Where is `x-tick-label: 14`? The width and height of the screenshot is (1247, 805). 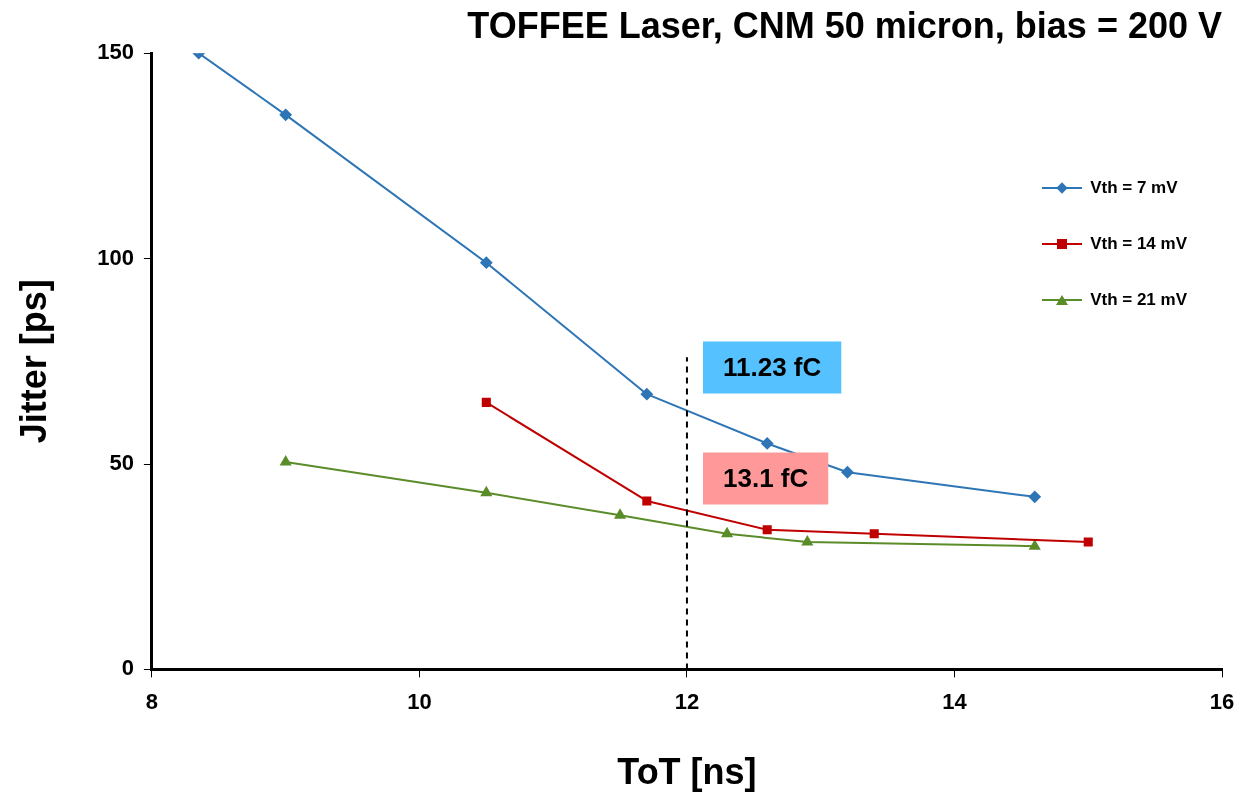
x-tick-label: 14 is located at coordinates (955, 701).